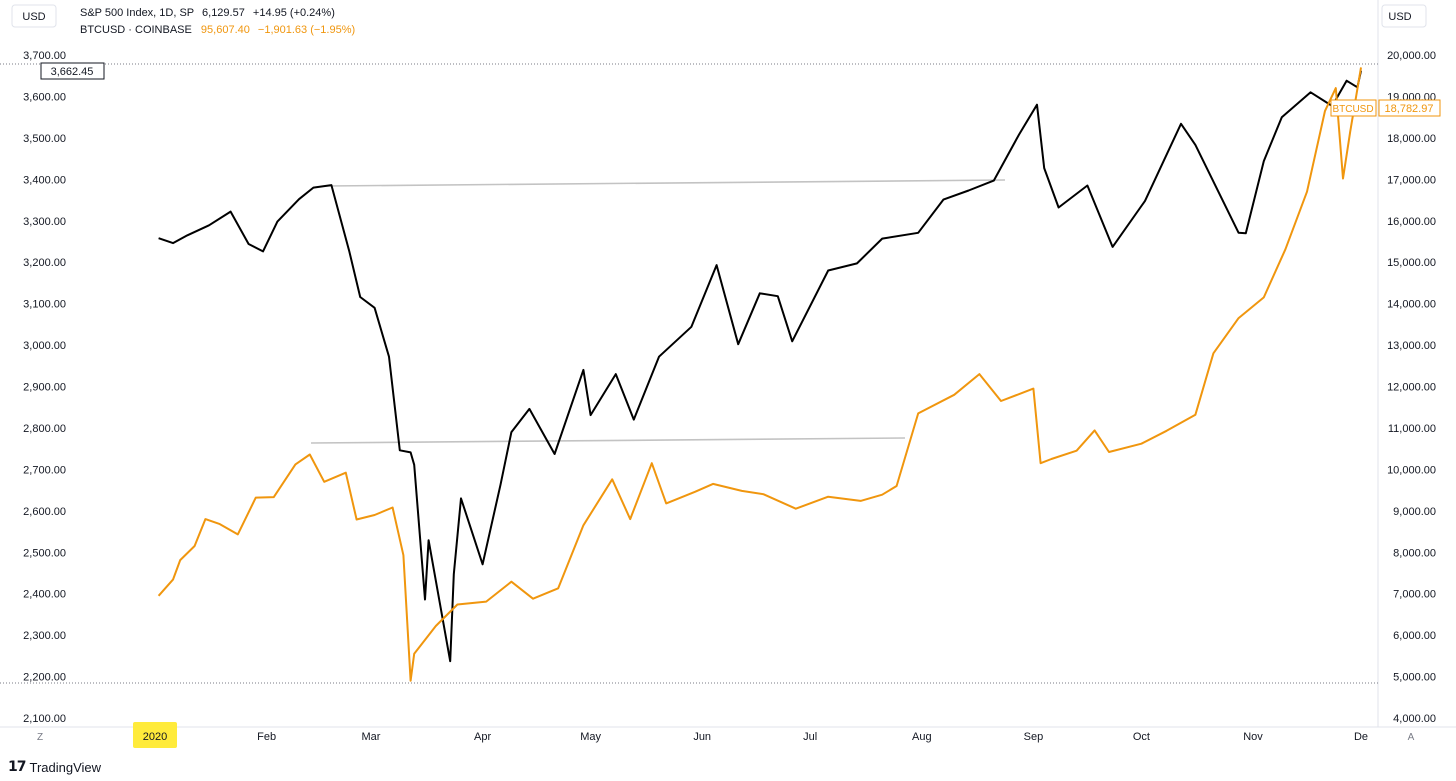 This screenshot has width=1456, height=781. Describe the element at coordinates (225, 30) in the screenshot. I see `btc-legend-price: 95,607.40` at that location.